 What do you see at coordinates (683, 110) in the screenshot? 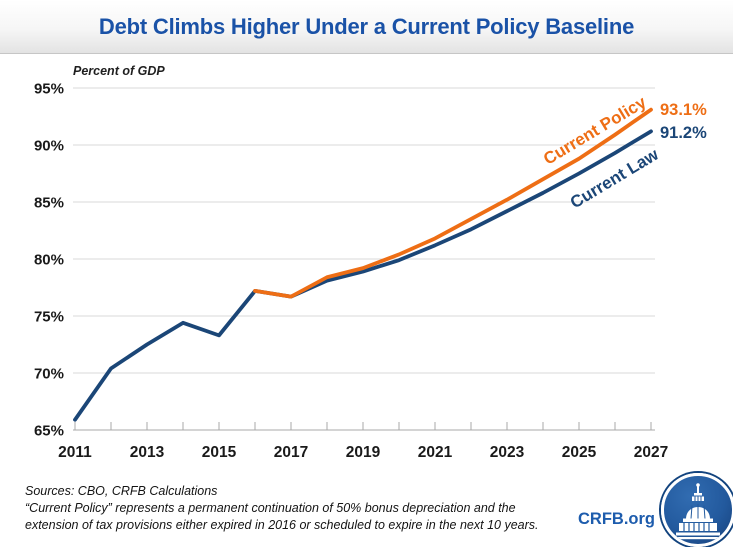
I see `current-policy-end-value: 93.1%` at bounding box center [683, 110].